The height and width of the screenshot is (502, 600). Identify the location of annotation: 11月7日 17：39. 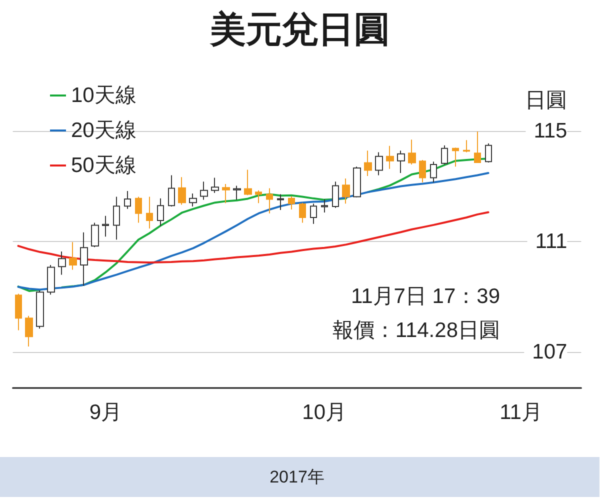
(425, 296).